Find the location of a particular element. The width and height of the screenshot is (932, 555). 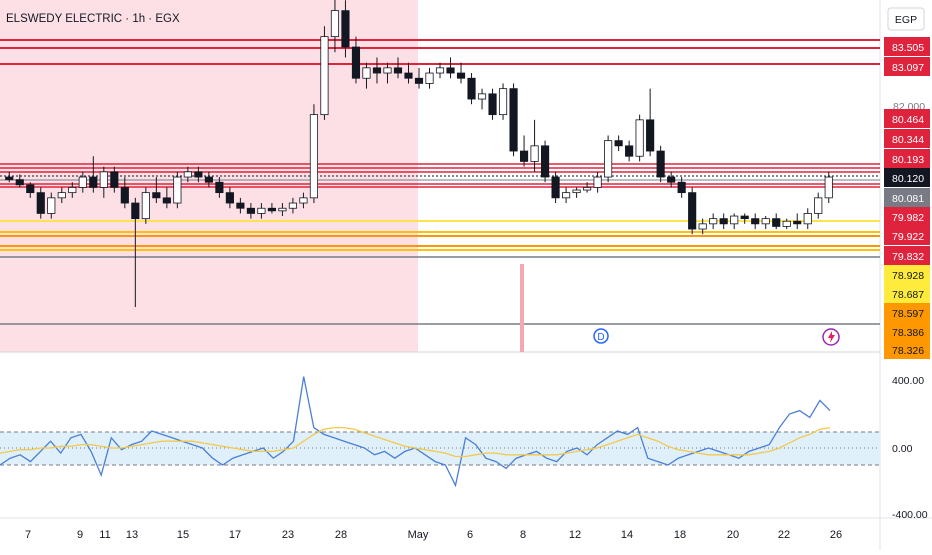

price-label: 80.464 is located at coordinates (907, 118).